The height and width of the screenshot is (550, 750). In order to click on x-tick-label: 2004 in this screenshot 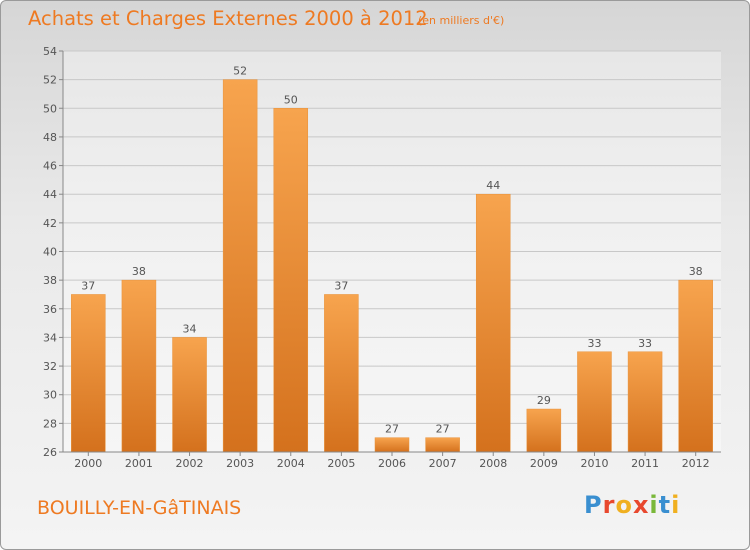, I will do `click(291, 463)`.